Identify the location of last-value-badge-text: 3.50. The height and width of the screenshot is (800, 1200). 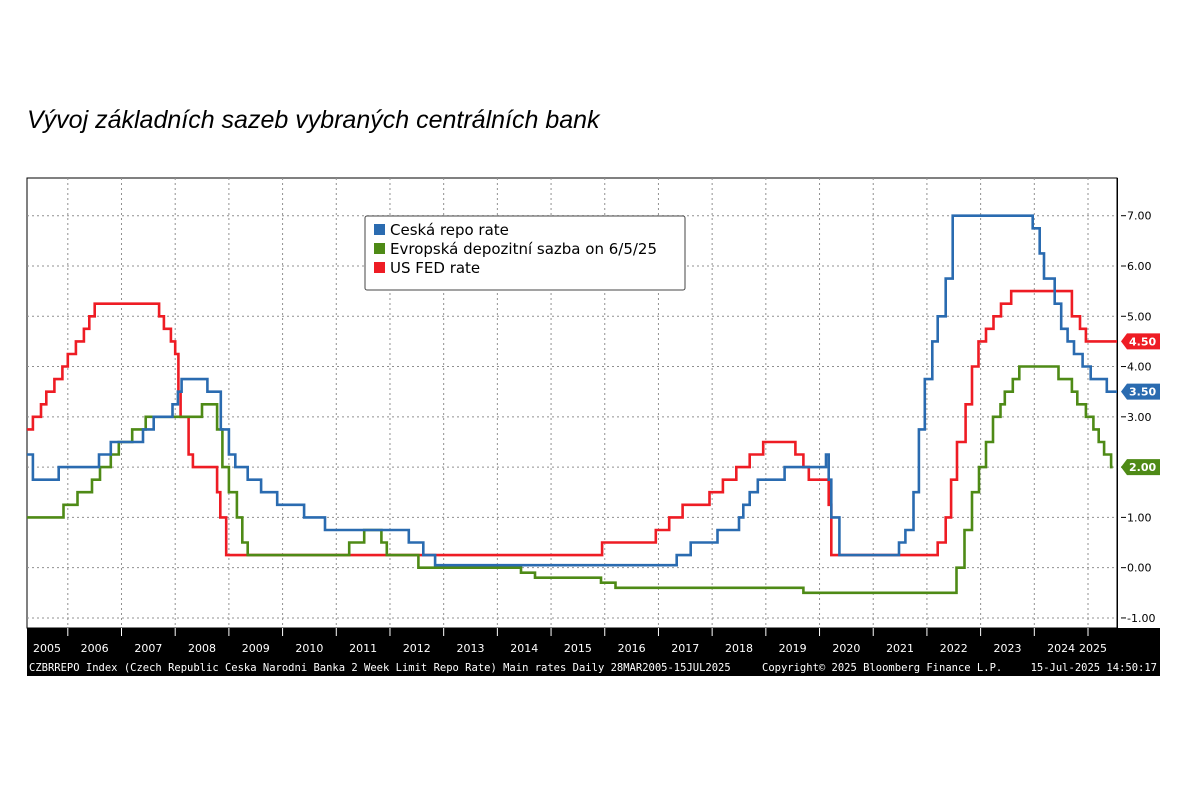
(1142, 392).